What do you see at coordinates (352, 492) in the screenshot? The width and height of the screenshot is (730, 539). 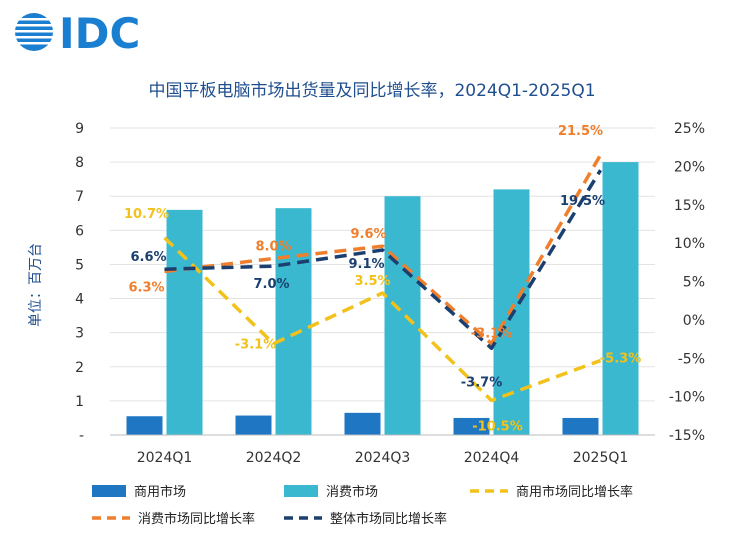 I see `legend-label: 消费市场` at bounding box center [352, 492].